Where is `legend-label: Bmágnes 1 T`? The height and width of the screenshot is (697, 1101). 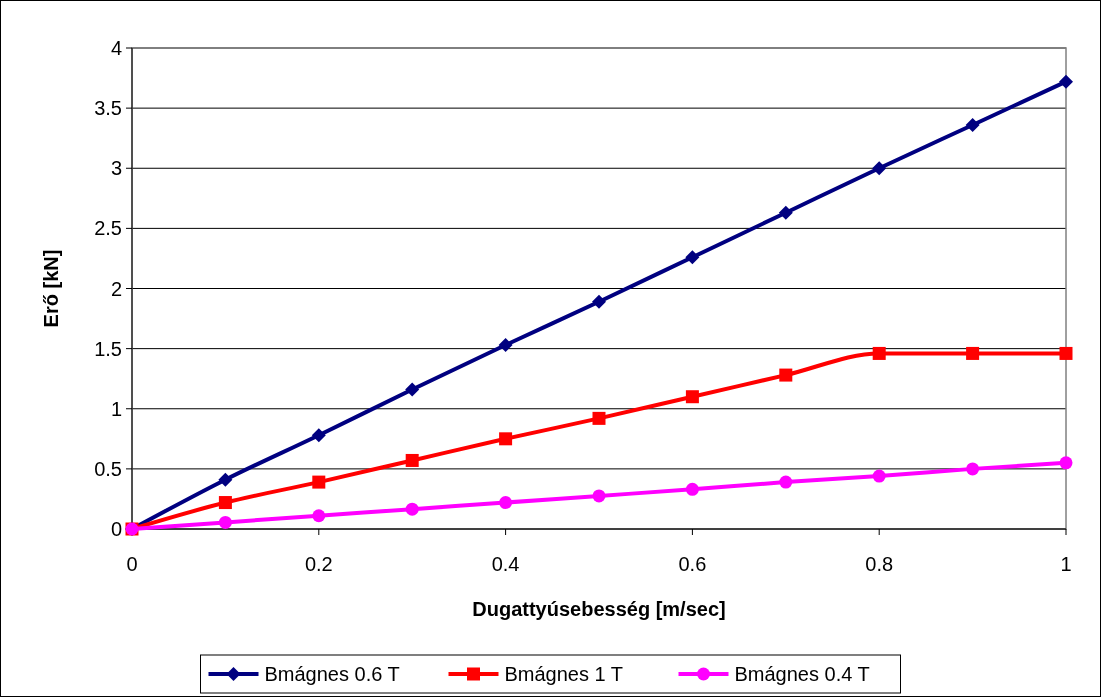 legend-label: Bmágnes 1 T is located at coordinates (564, 674).